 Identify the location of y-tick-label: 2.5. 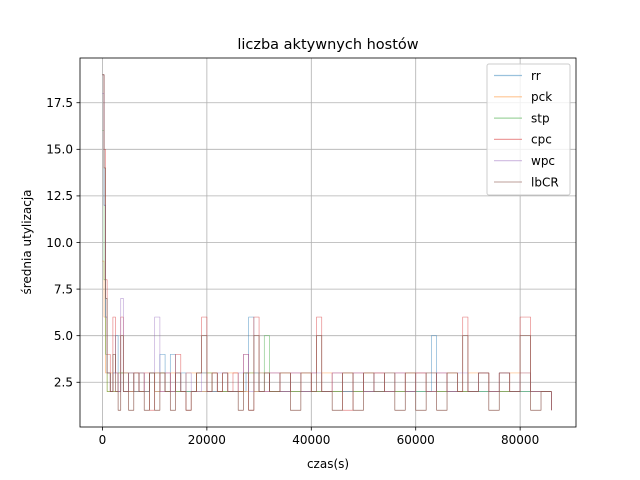
(63, 383).